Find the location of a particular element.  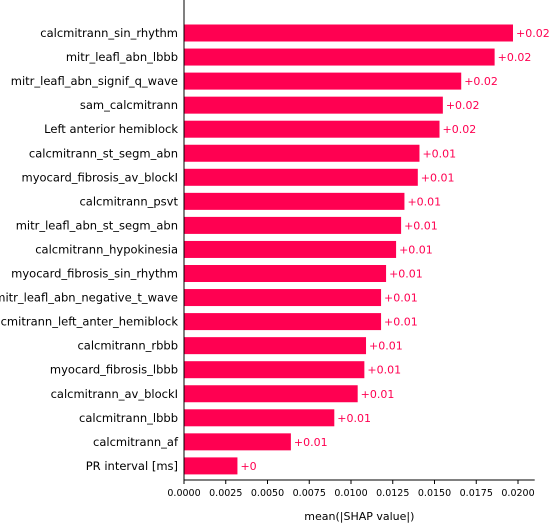

category-label-10: myocard_fibrosis_sin_rhythm is located at coordinates (94, 274).